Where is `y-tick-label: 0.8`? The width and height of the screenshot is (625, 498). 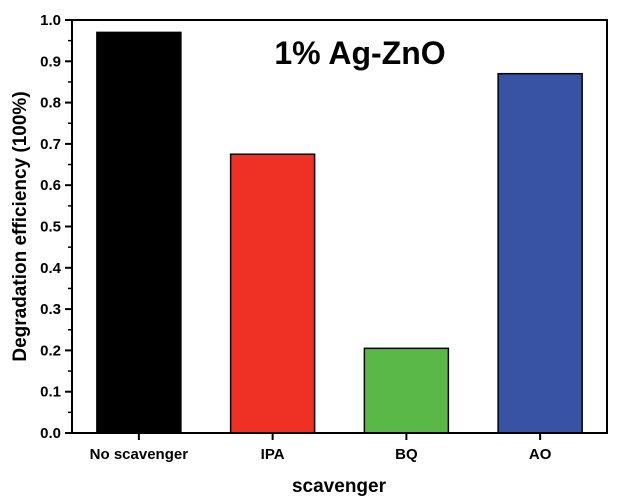 y-tick-label: 0.8 is located at coordinates (50, 103).